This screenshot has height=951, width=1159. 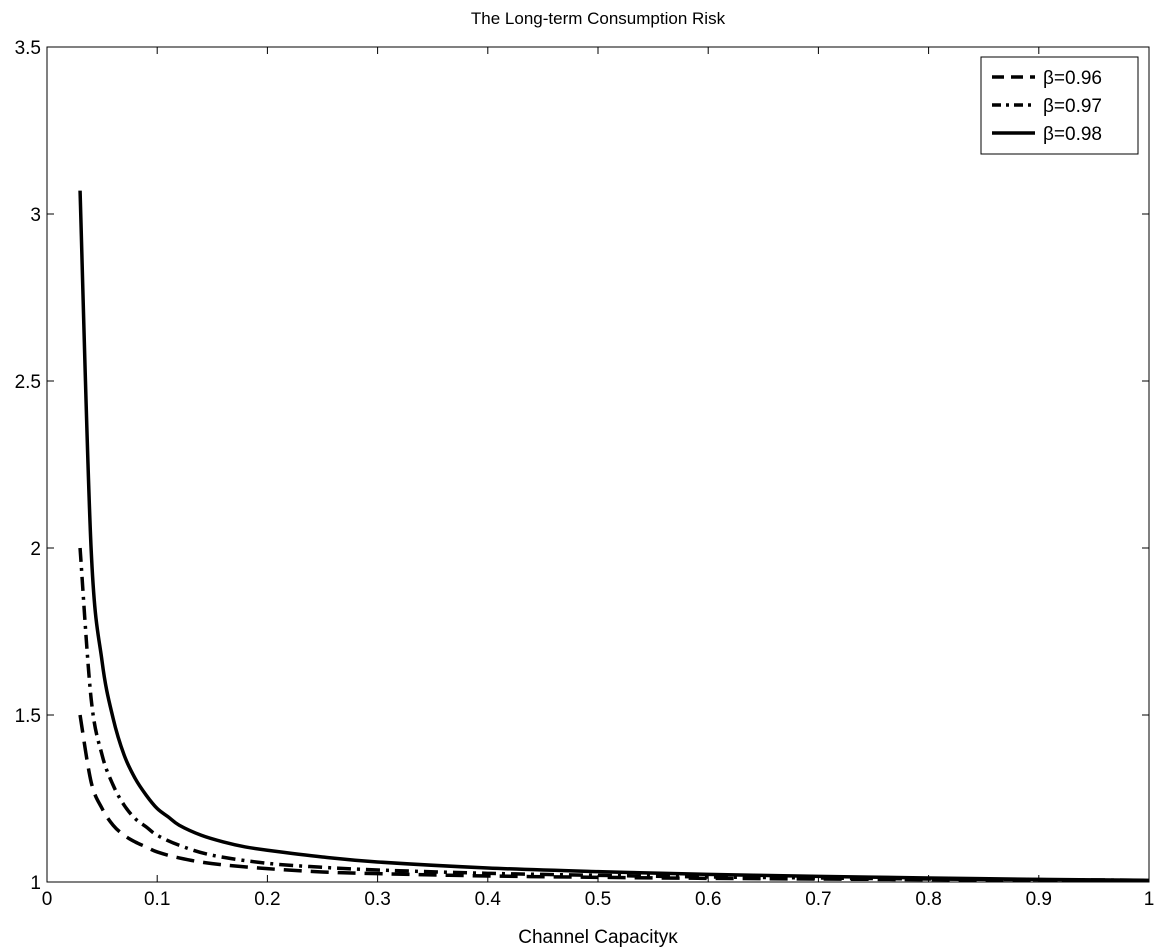 I want to click on y-tick-label: 3, so click(x=35, y=215).